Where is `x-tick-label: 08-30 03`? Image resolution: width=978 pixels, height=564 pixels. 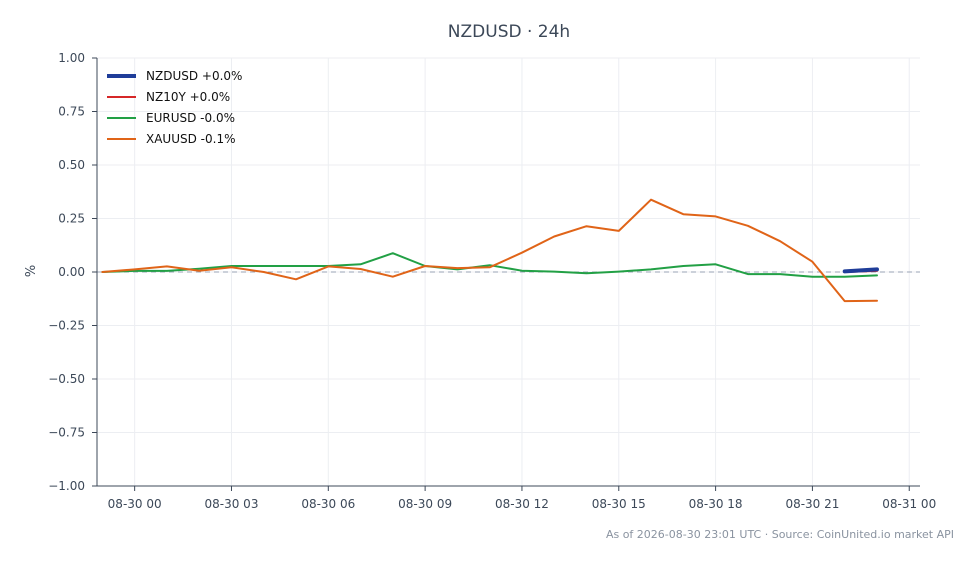 x-tick-label: 08-30 03 is located at coordinates (232, 504).